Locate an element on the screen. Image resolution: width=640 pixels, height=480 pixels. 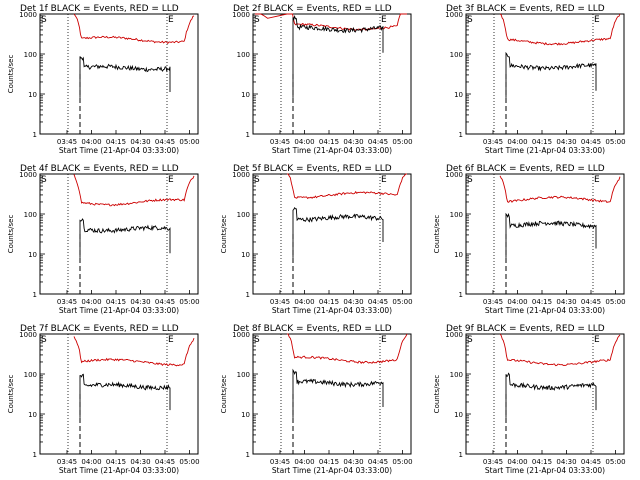
chart-title: Det 9f BLACK = Events, RED = LLD is located at coordinates (525, 329).